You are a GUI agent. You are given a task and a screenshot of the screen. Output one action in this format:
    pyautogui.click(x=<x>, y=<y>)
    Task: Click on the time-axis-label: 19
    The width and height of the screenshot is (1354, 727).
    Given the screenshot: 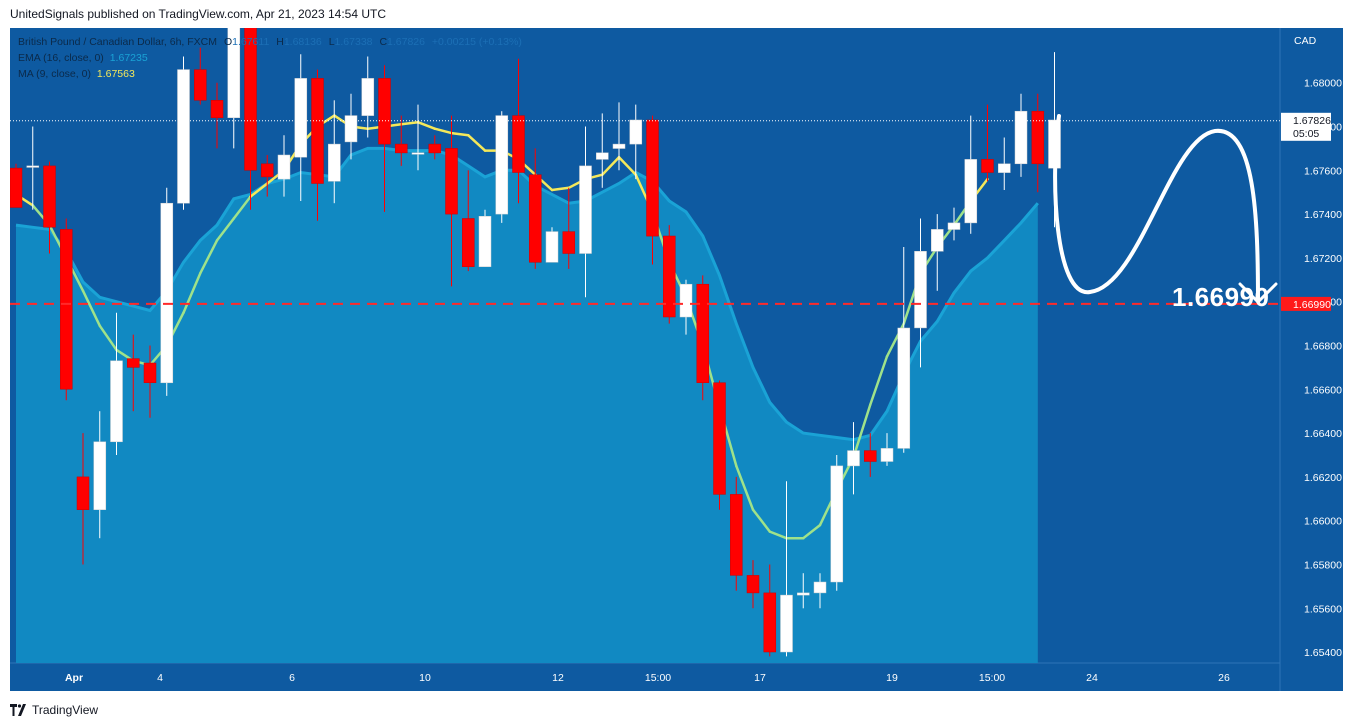 What is the action you would take?
    pyautogui.click(x=892, y=678)
    